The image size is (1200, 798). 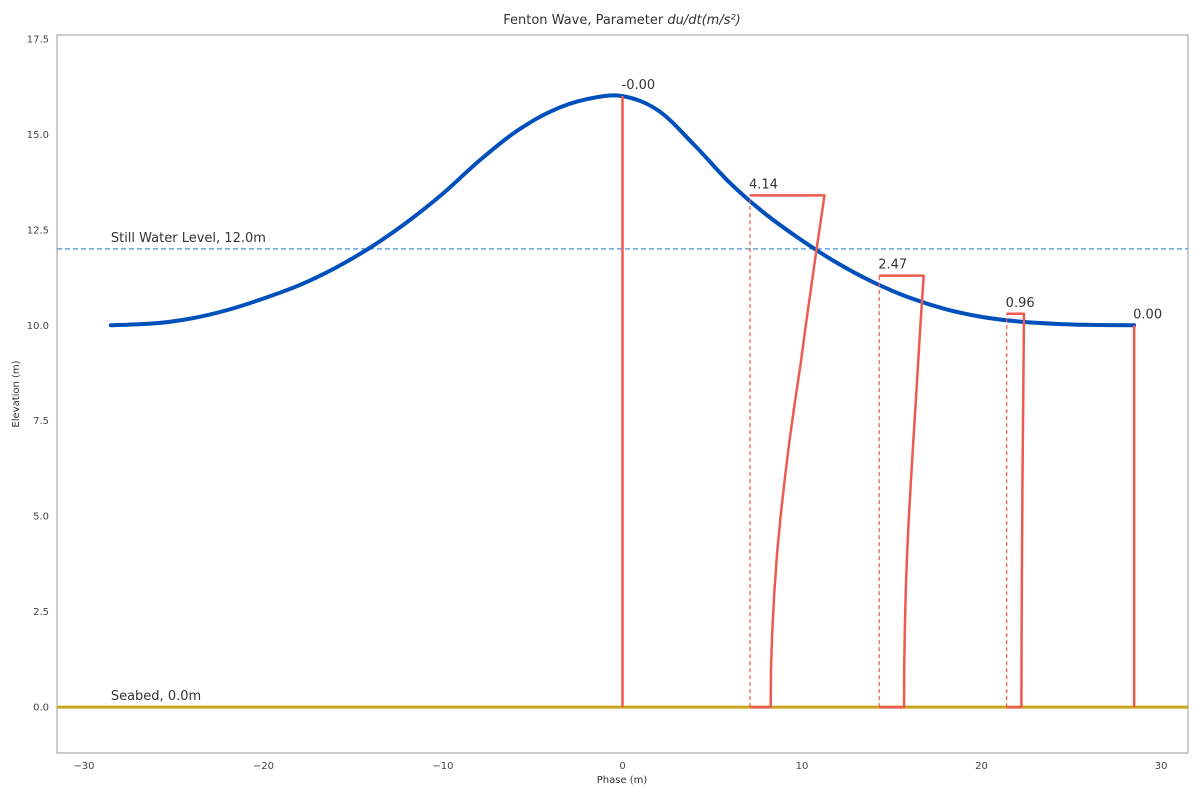 I want to click on x-axis-title: Phase (m), so click(x=622, y=780).